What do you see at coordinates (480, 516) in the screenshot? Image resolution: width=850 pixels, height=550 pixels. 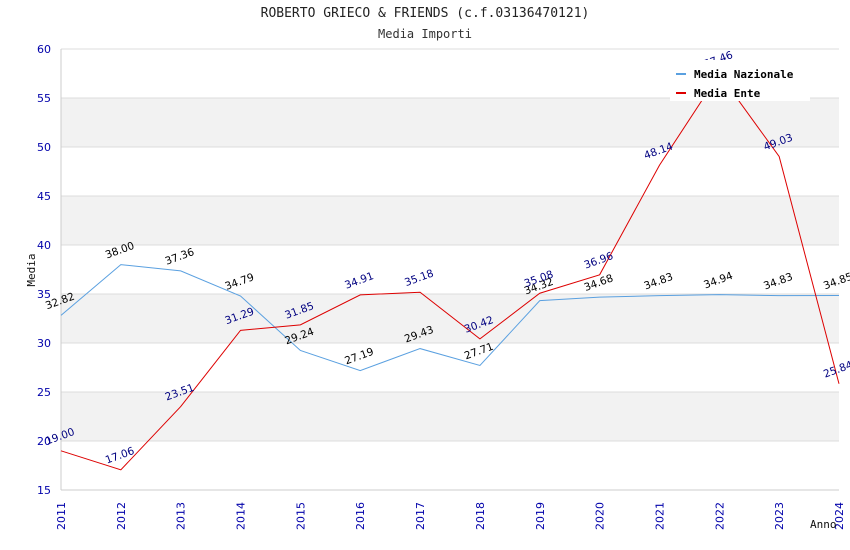 I see `x-tick-label: 2018` at bounding box center [480, 516].